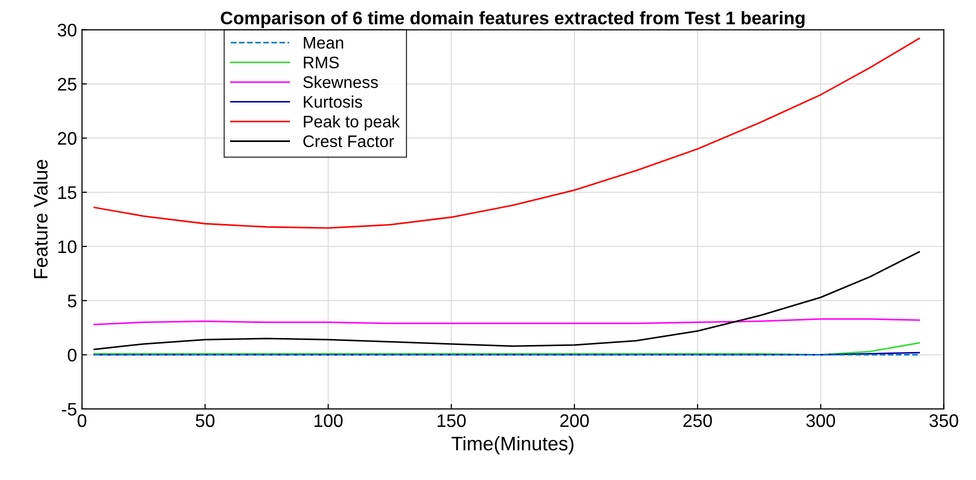  Describe the element at coordinates (324, 43) in the screenshot. I see `legend-label: Mean` at that location.